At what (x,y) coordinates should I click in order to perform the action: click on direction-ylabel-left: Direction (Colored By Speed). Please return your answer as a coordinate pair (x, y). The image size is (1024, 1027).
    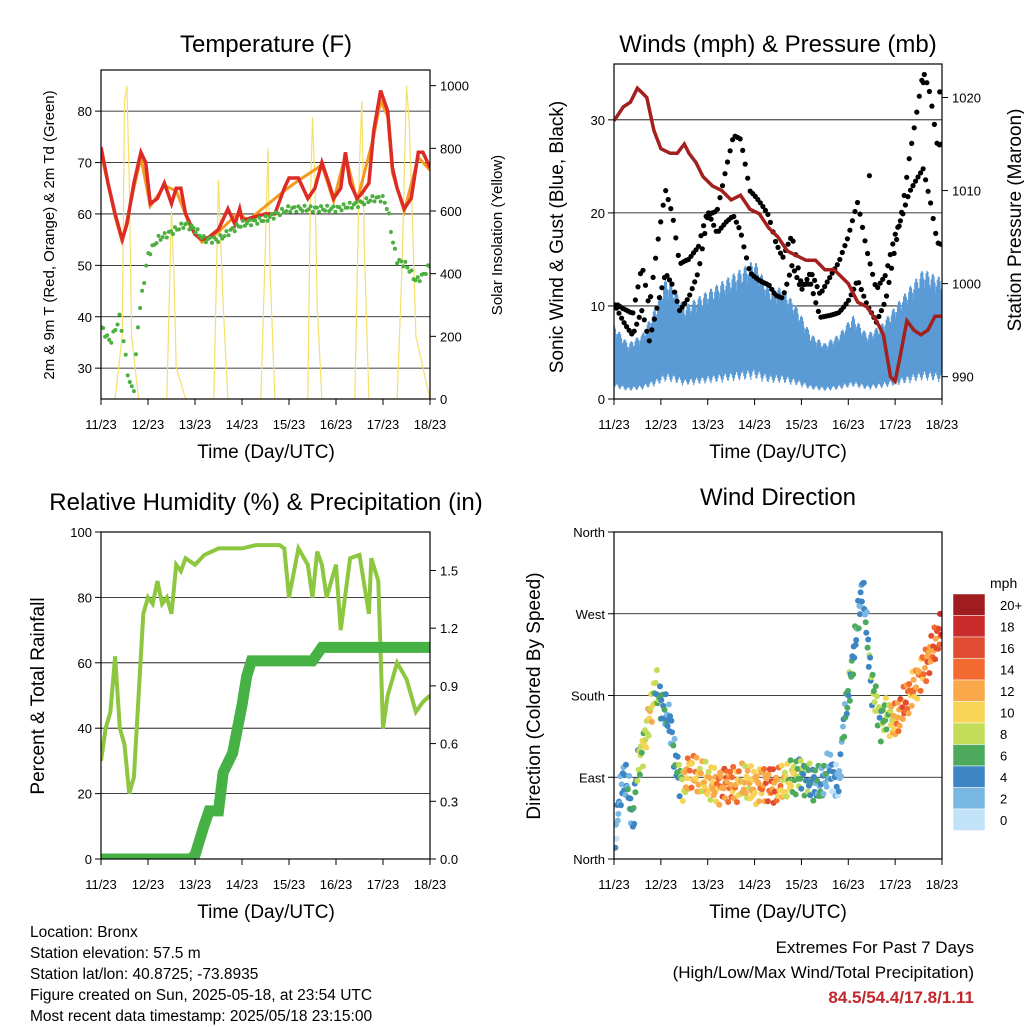
    Looking at the image, I should click on (534, 695).